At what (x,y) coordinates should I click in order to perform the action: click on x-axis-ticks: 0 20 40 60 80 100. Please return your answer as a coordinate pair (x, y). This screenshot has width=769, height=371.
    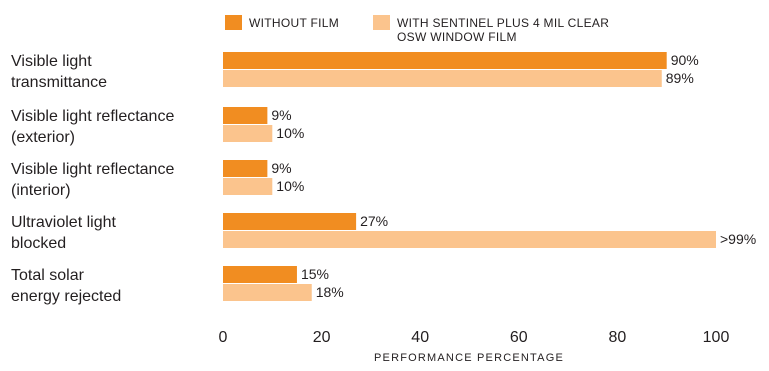
    Looking at the image, I should click on (474, 337).